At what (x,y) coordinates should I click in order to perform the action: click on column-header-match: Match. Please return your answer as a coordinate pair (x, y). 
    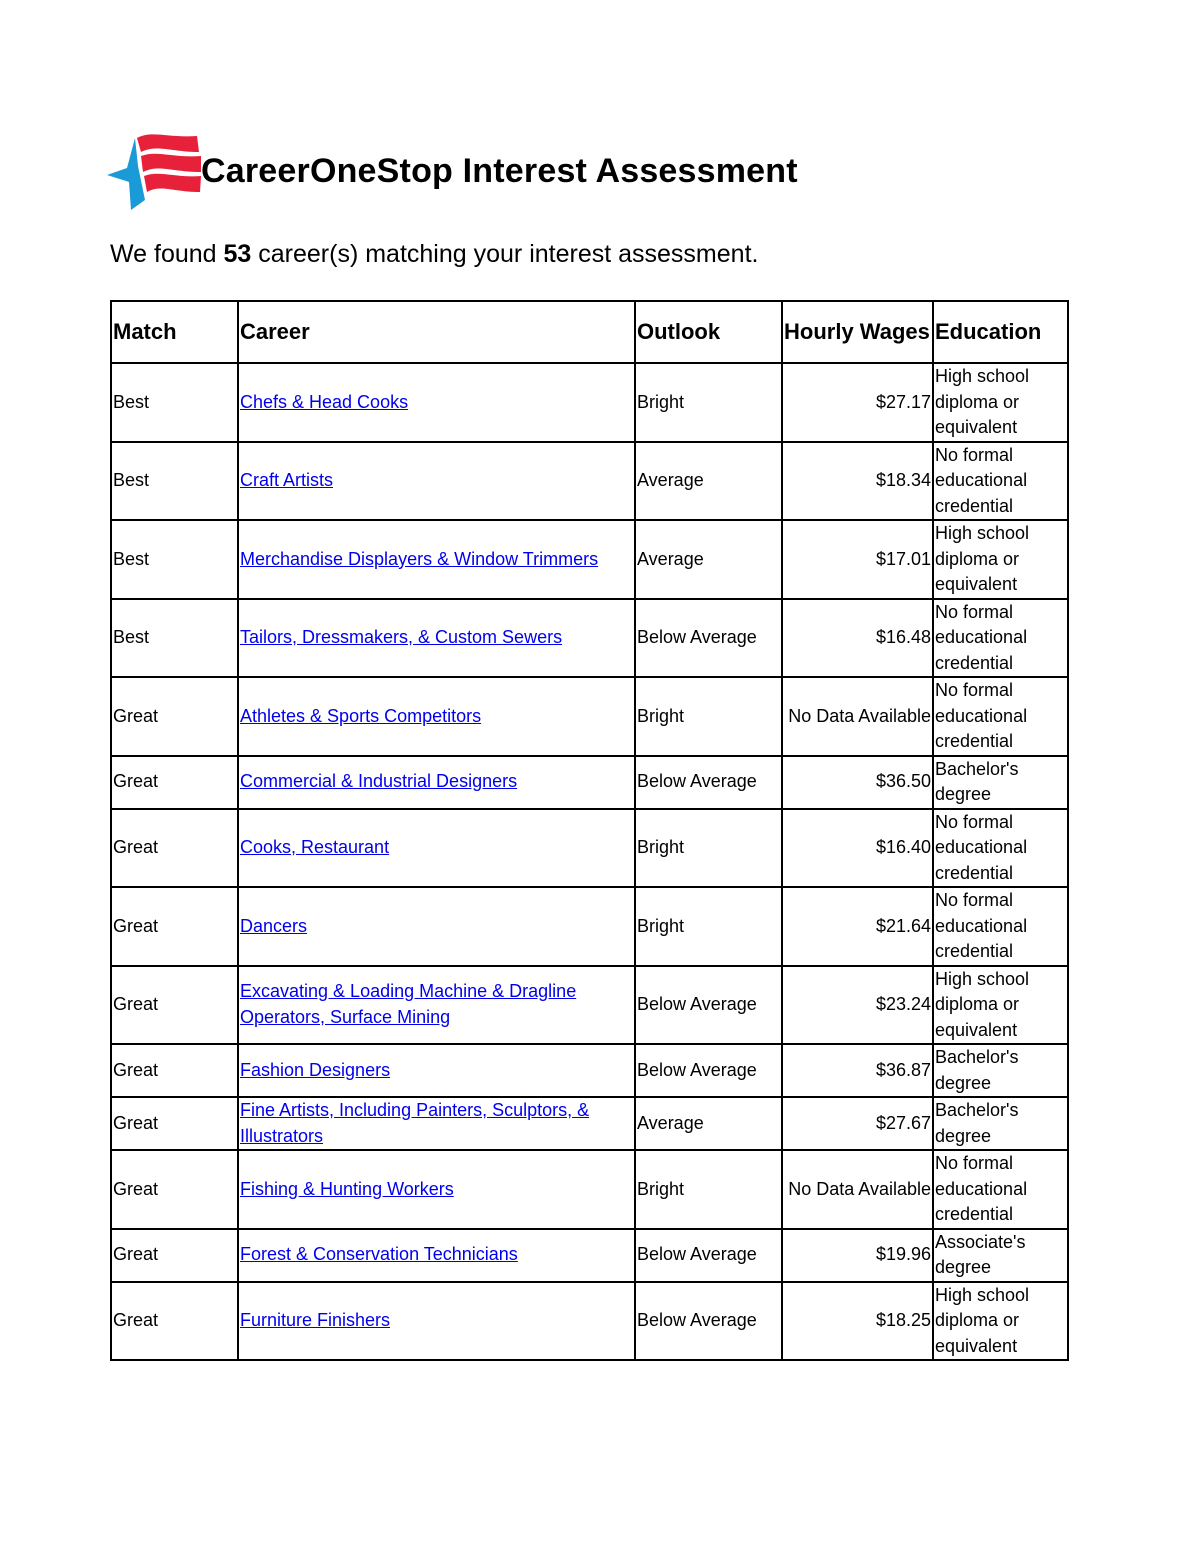
    Looking at the image, I should click on (174, 332).